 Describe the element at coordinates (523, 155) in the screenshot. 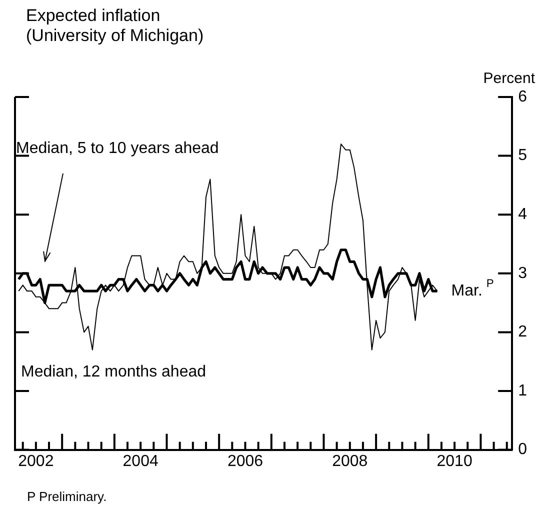

I see `y-tick-label: 5` at that location.